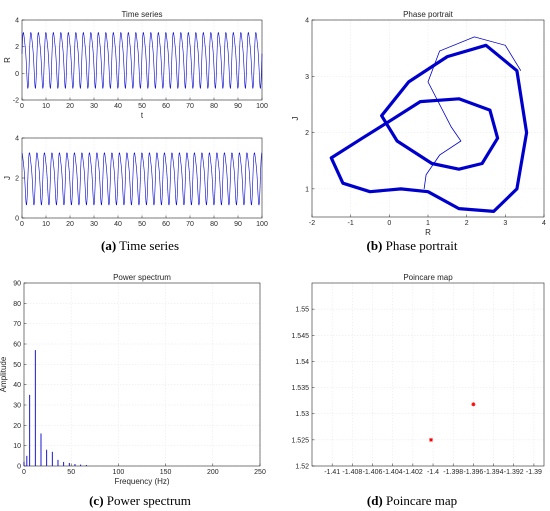 The width and height of the screenshot is (550, 511). Describe the element at coordinates (428, 277) in the screenshot. I see `plot-title: Poincare map` at that location.